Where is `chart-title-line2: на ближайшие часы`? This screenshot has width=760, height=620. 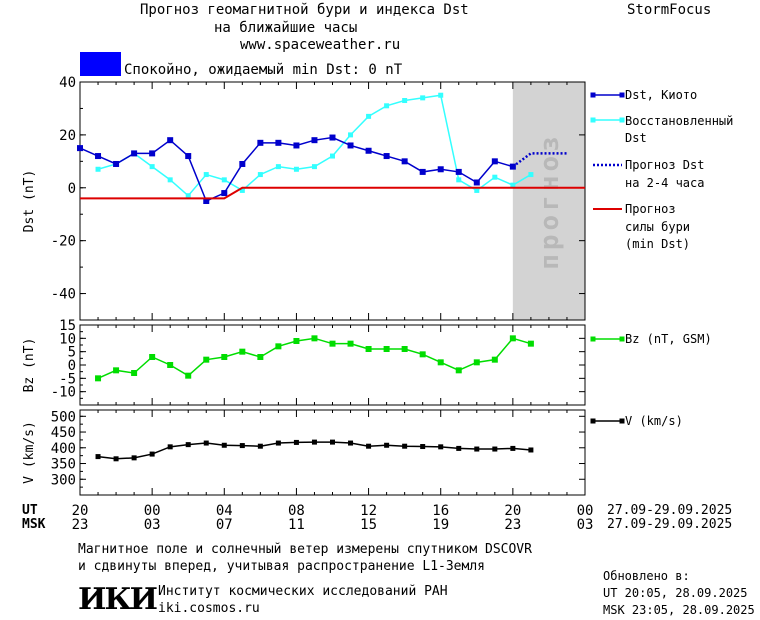
chart-title-line2: на ближайшие часы is located at coordinates (286, 28).